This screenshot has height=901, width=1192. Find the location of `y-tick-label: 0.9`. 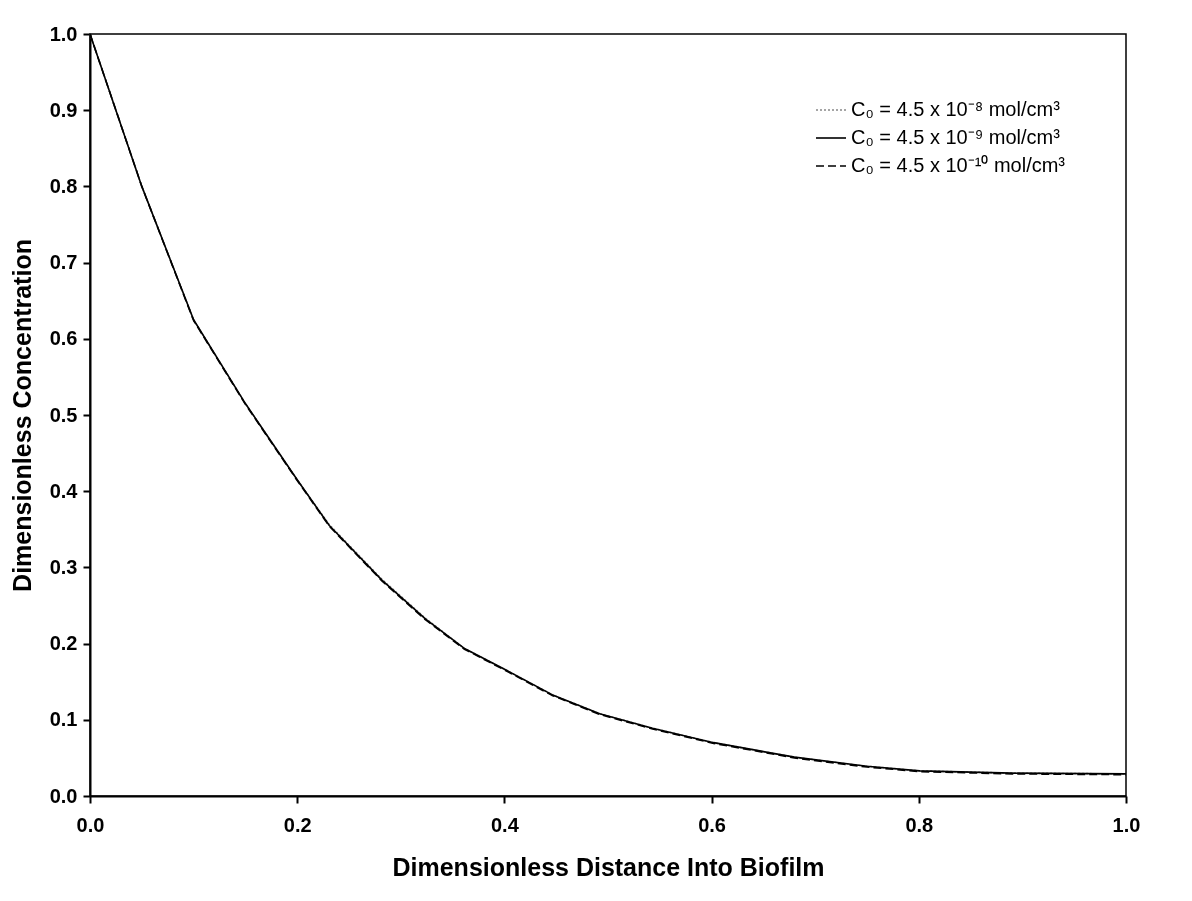

y-tick-label: 0.9 is located at coordinates (63, 109).